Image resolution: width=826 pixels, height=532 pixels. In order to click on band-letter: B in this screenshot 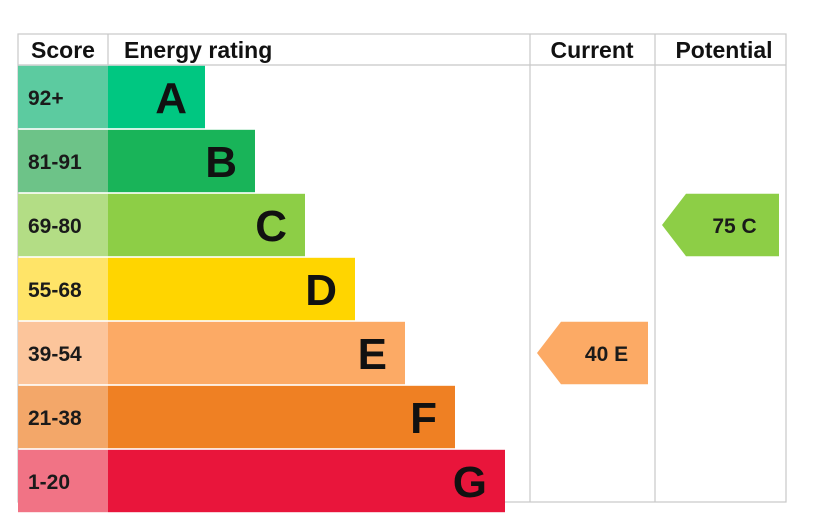, I will do `click(221, 162)`.